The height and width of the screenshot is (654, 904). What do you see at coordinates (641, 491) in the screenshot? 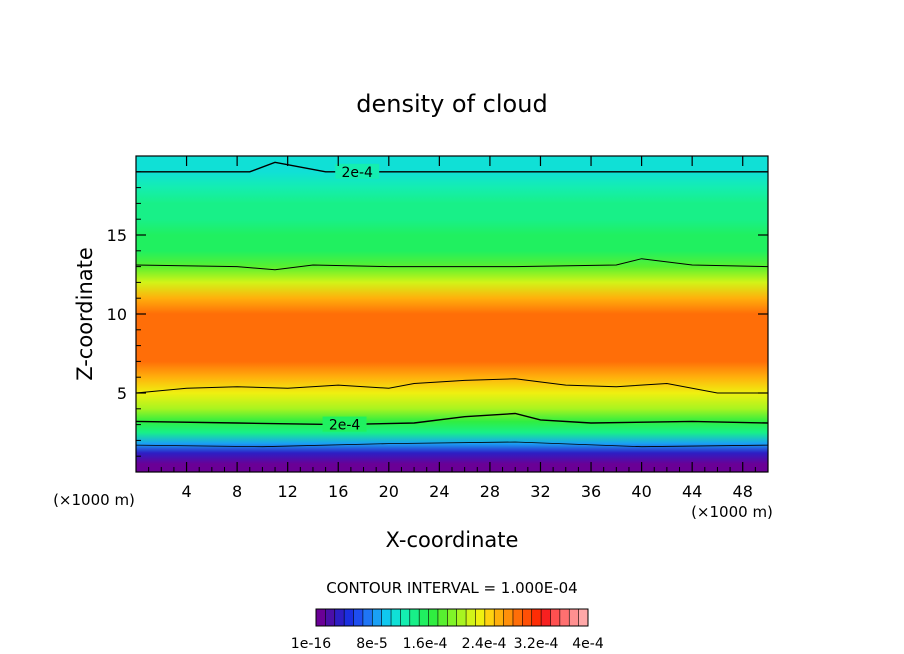
I see `x-tick-label: 40` at bounding box center [641, 491].